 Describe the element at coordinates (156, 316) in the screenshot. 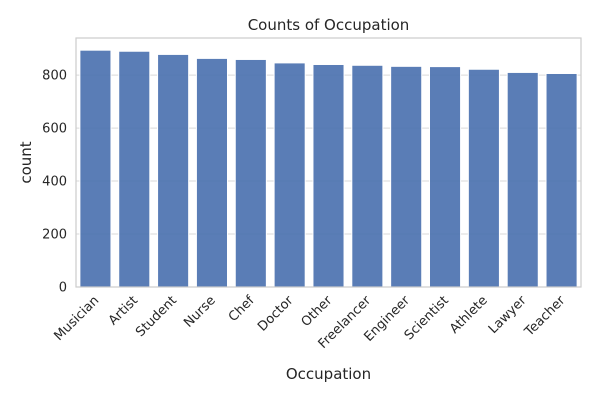

I see `x-tick-label: Student` at that location.